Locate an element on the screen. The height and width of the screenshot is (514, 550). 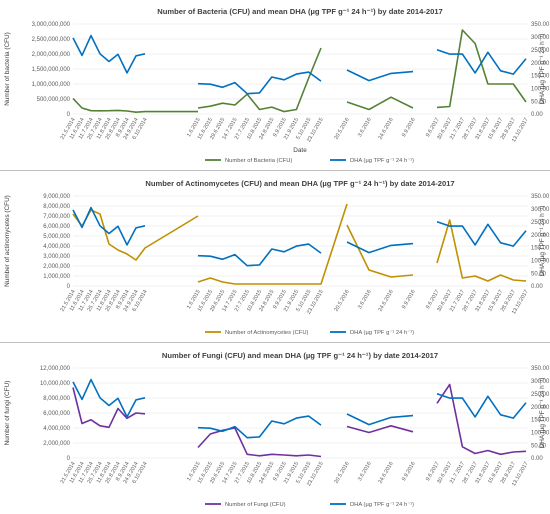
legend-entry: Number of Fungi (CFU) is located at coordinates (255, 505).